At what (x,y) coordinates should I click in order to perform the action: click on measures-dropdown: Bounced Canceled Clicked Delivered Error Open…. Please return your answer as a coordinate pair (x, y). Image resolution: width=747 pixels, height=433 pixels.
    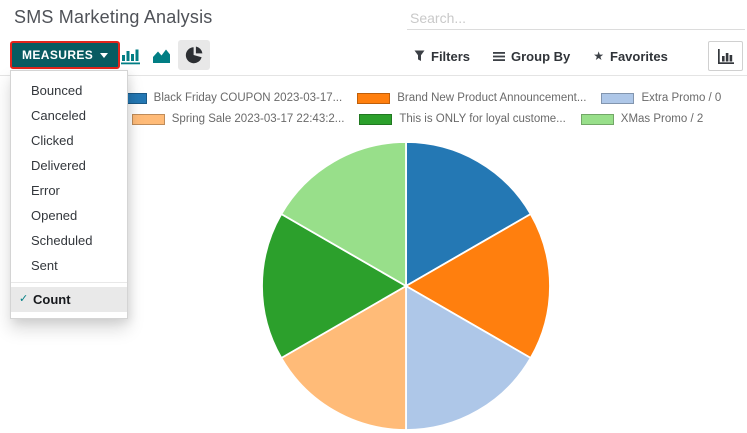
    Looking at the image, I should click on (69, 194).